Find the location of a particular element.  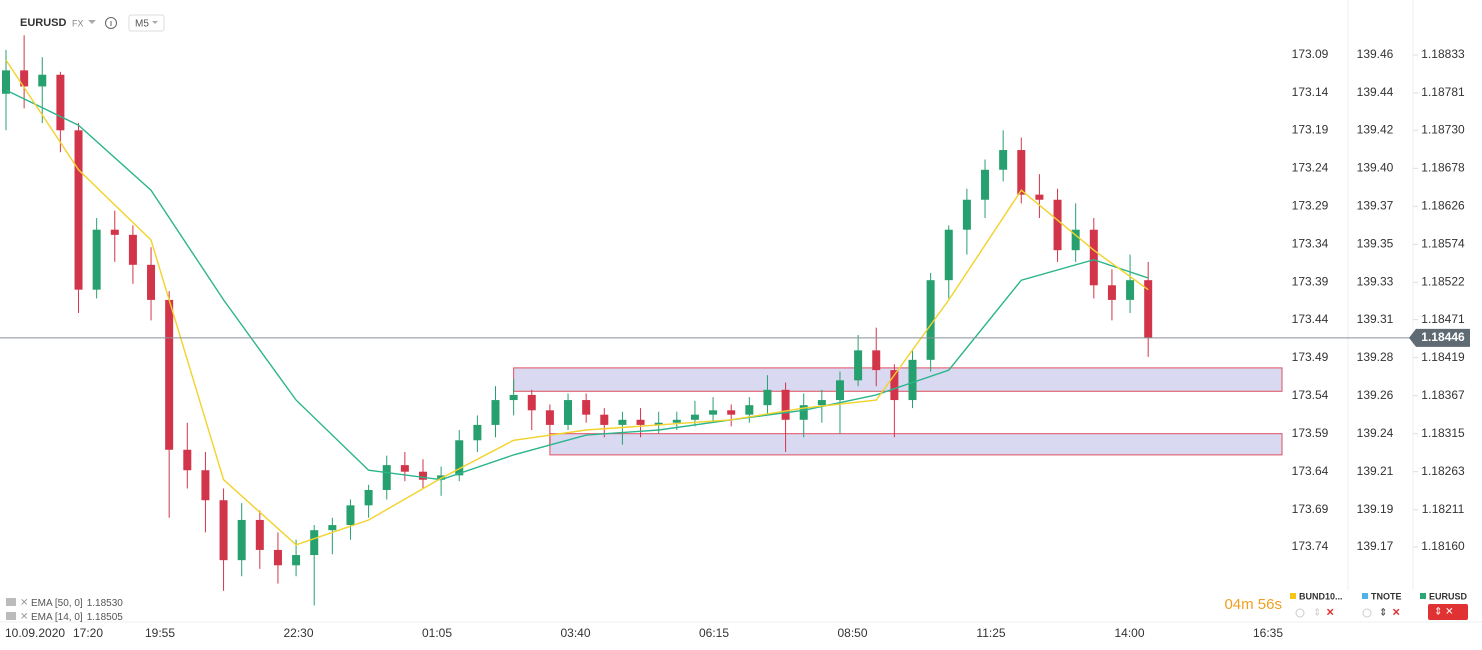

zone is located at coordinates (916, 444).